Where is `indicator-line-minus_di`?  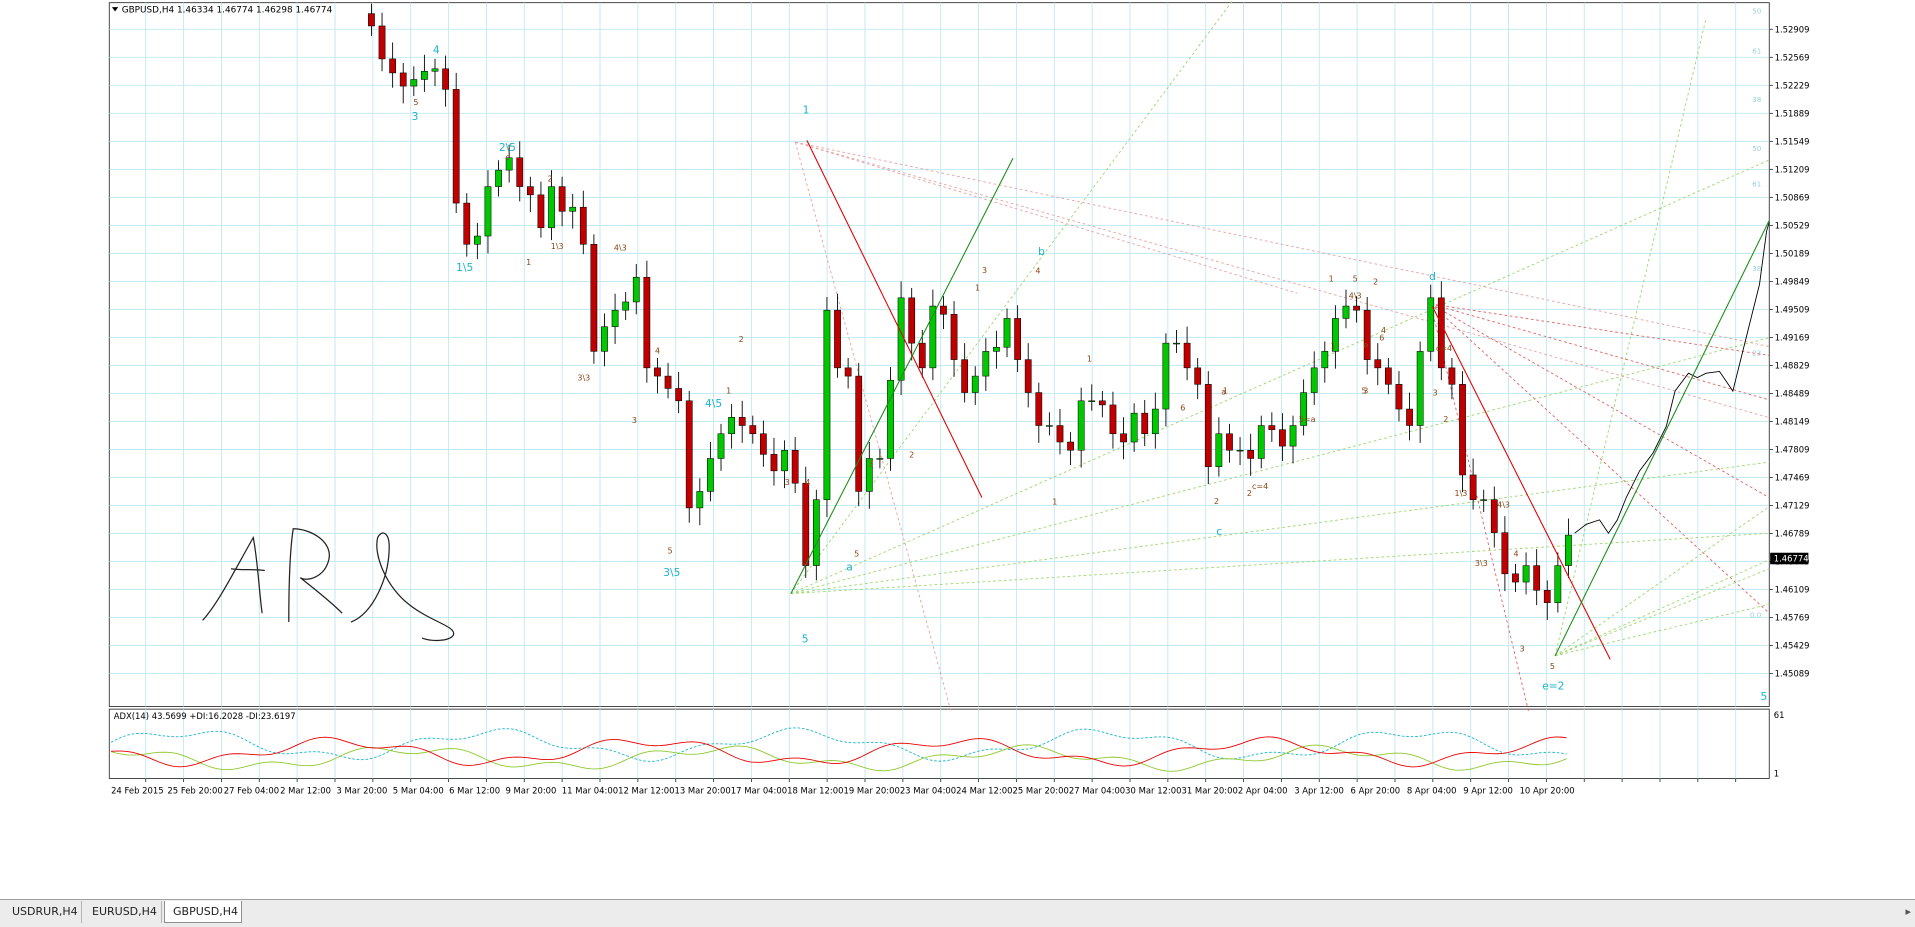 indicator-line-minus_di is located at coordinates (839, 752).